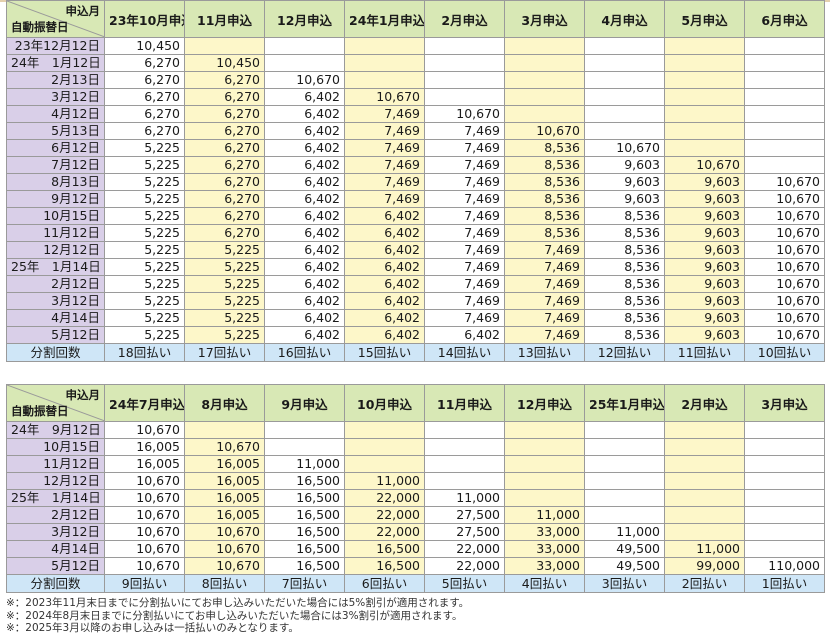 This screenshot has width=830, height=635. I want to click on debit-date-cell: 11月12日, so click(55, 233).